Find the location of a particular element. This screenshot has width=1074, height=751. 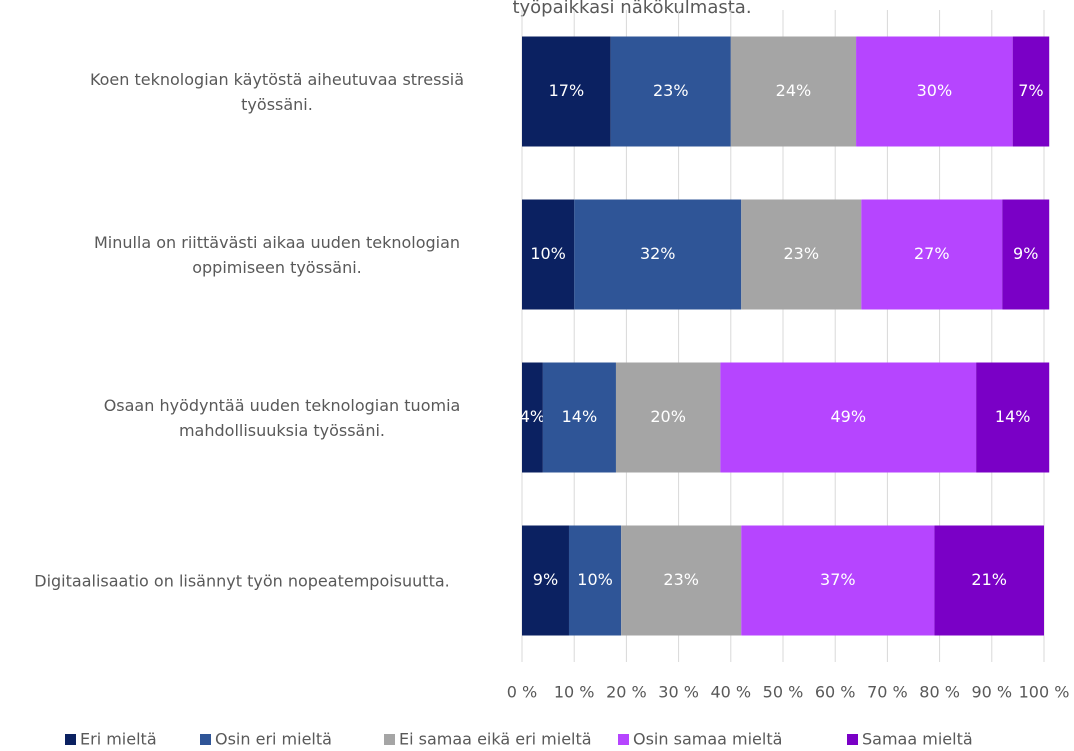

x-tick-label: 30 % is located at coordinates (678, 692).